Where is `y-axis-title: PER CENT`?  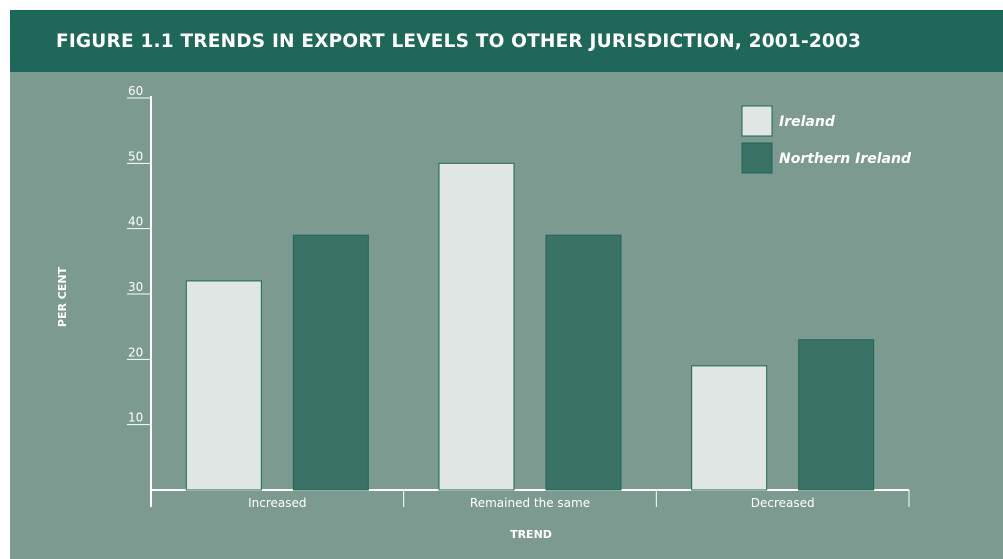
y-axis-title: PER CENT is located at coordinates (62, 296).